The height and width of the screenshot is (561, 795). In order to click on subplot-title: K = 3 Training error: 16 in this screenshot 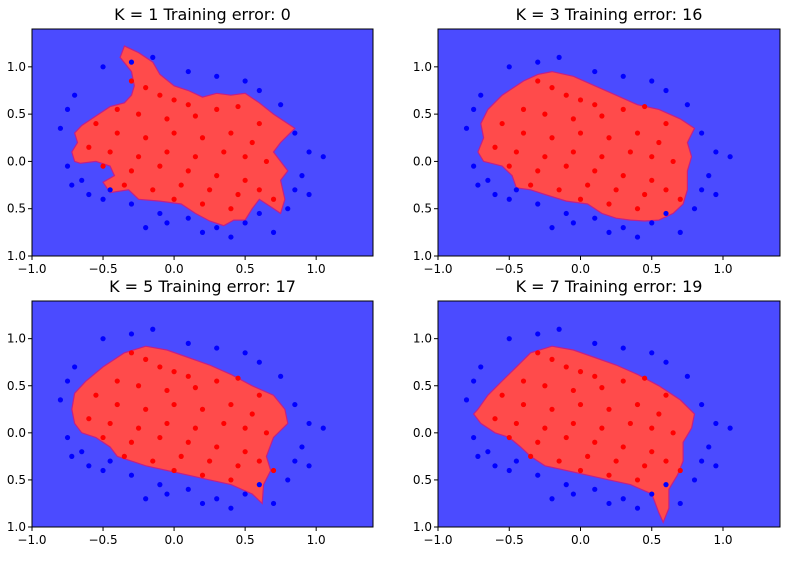, I will do `click(609, 14)`.